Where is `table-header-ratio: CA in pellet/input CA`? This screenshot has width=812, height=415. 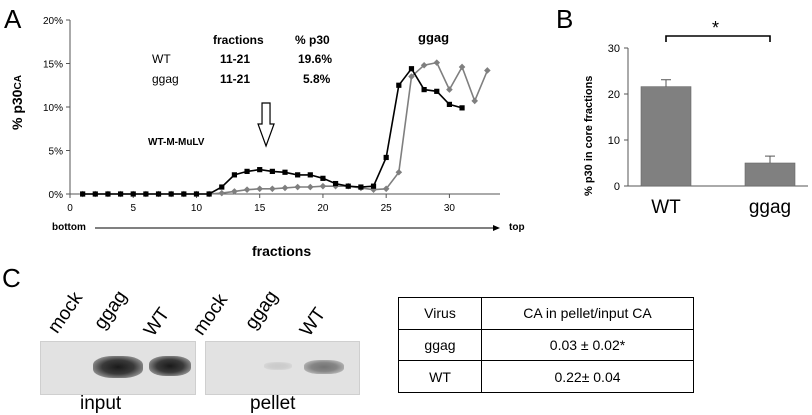
table-header-ratio: CA in pellet/input CA is located at coordinates (587, 313).